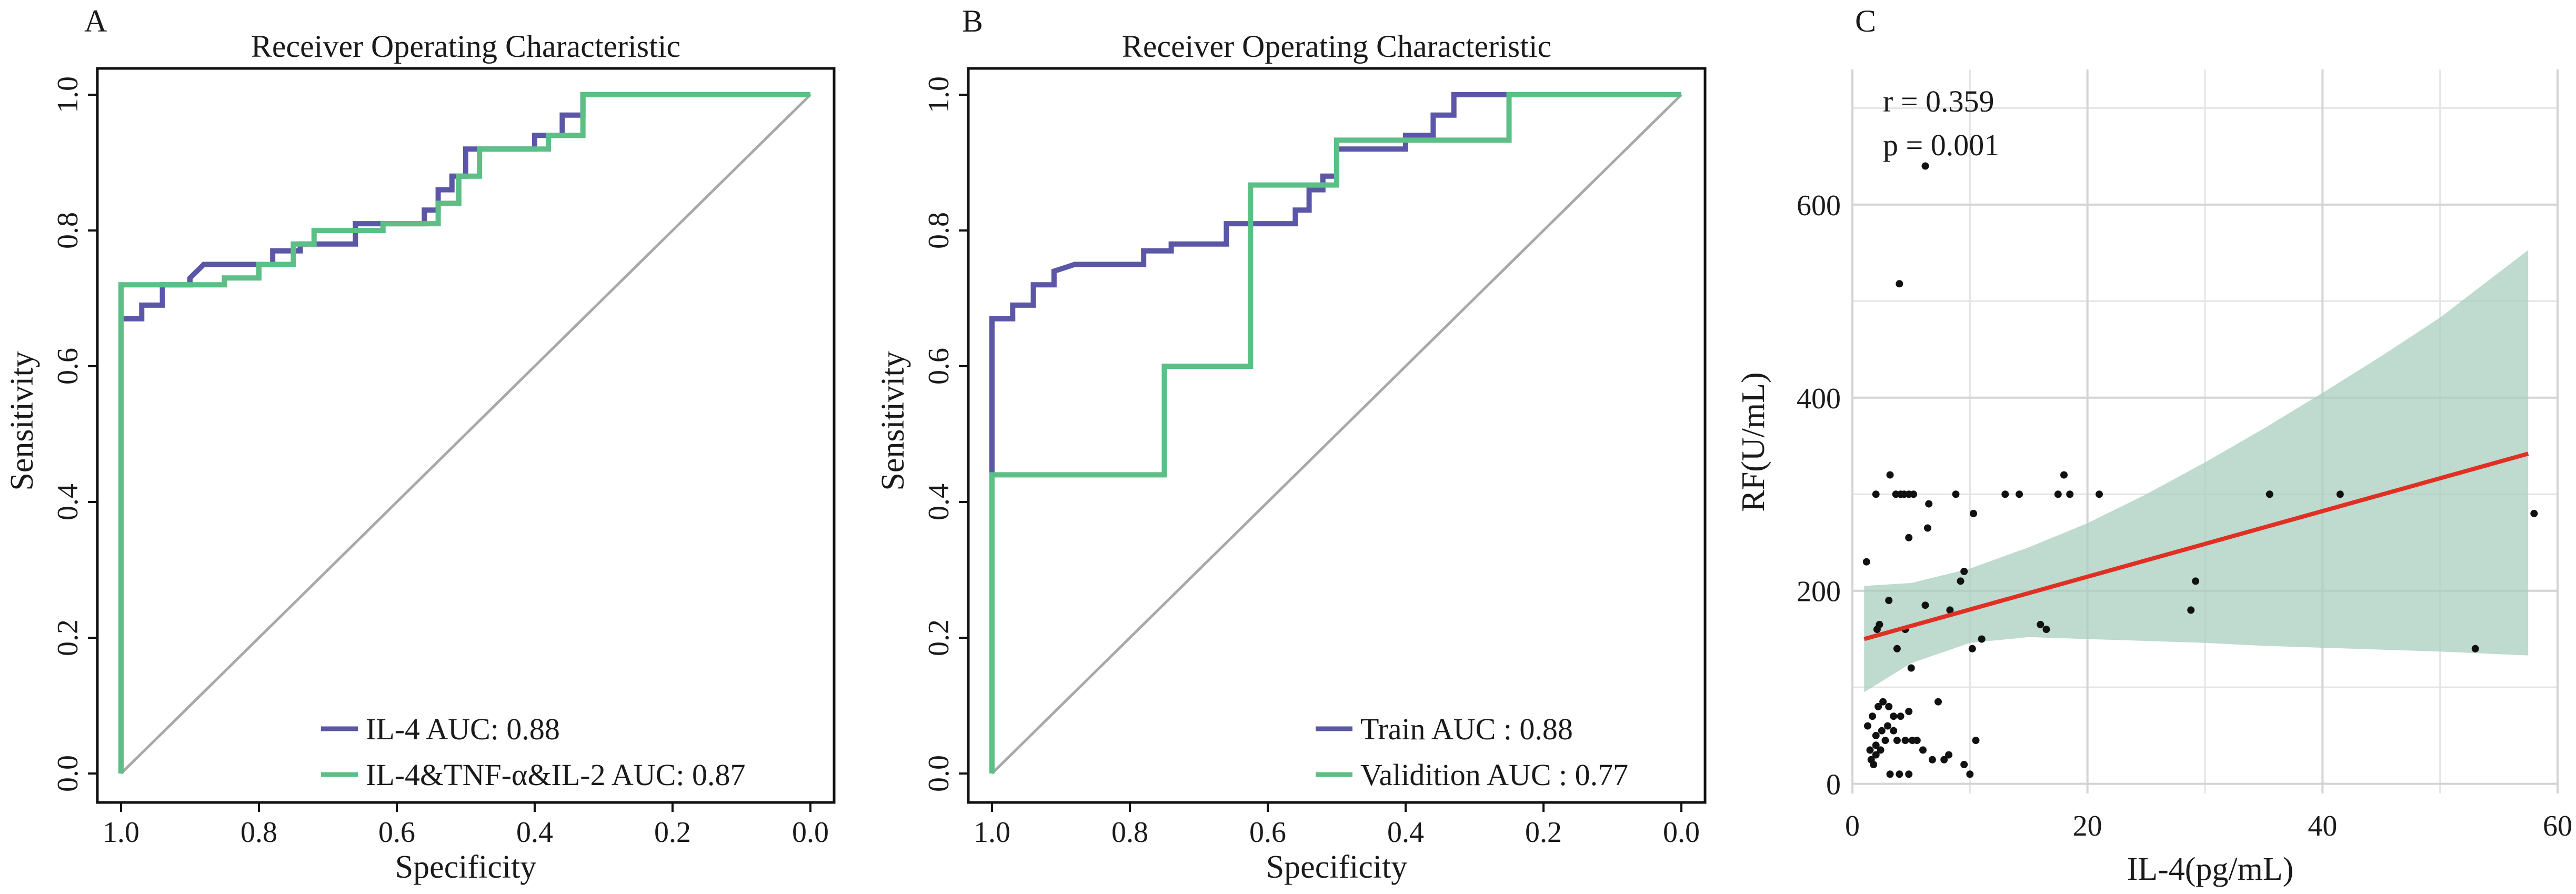 Image resolution: width=2576 pixels, height=894 pixels. I want to click on panel-b-legend-train: Train AUC : 0.88, so click(1466, 729).